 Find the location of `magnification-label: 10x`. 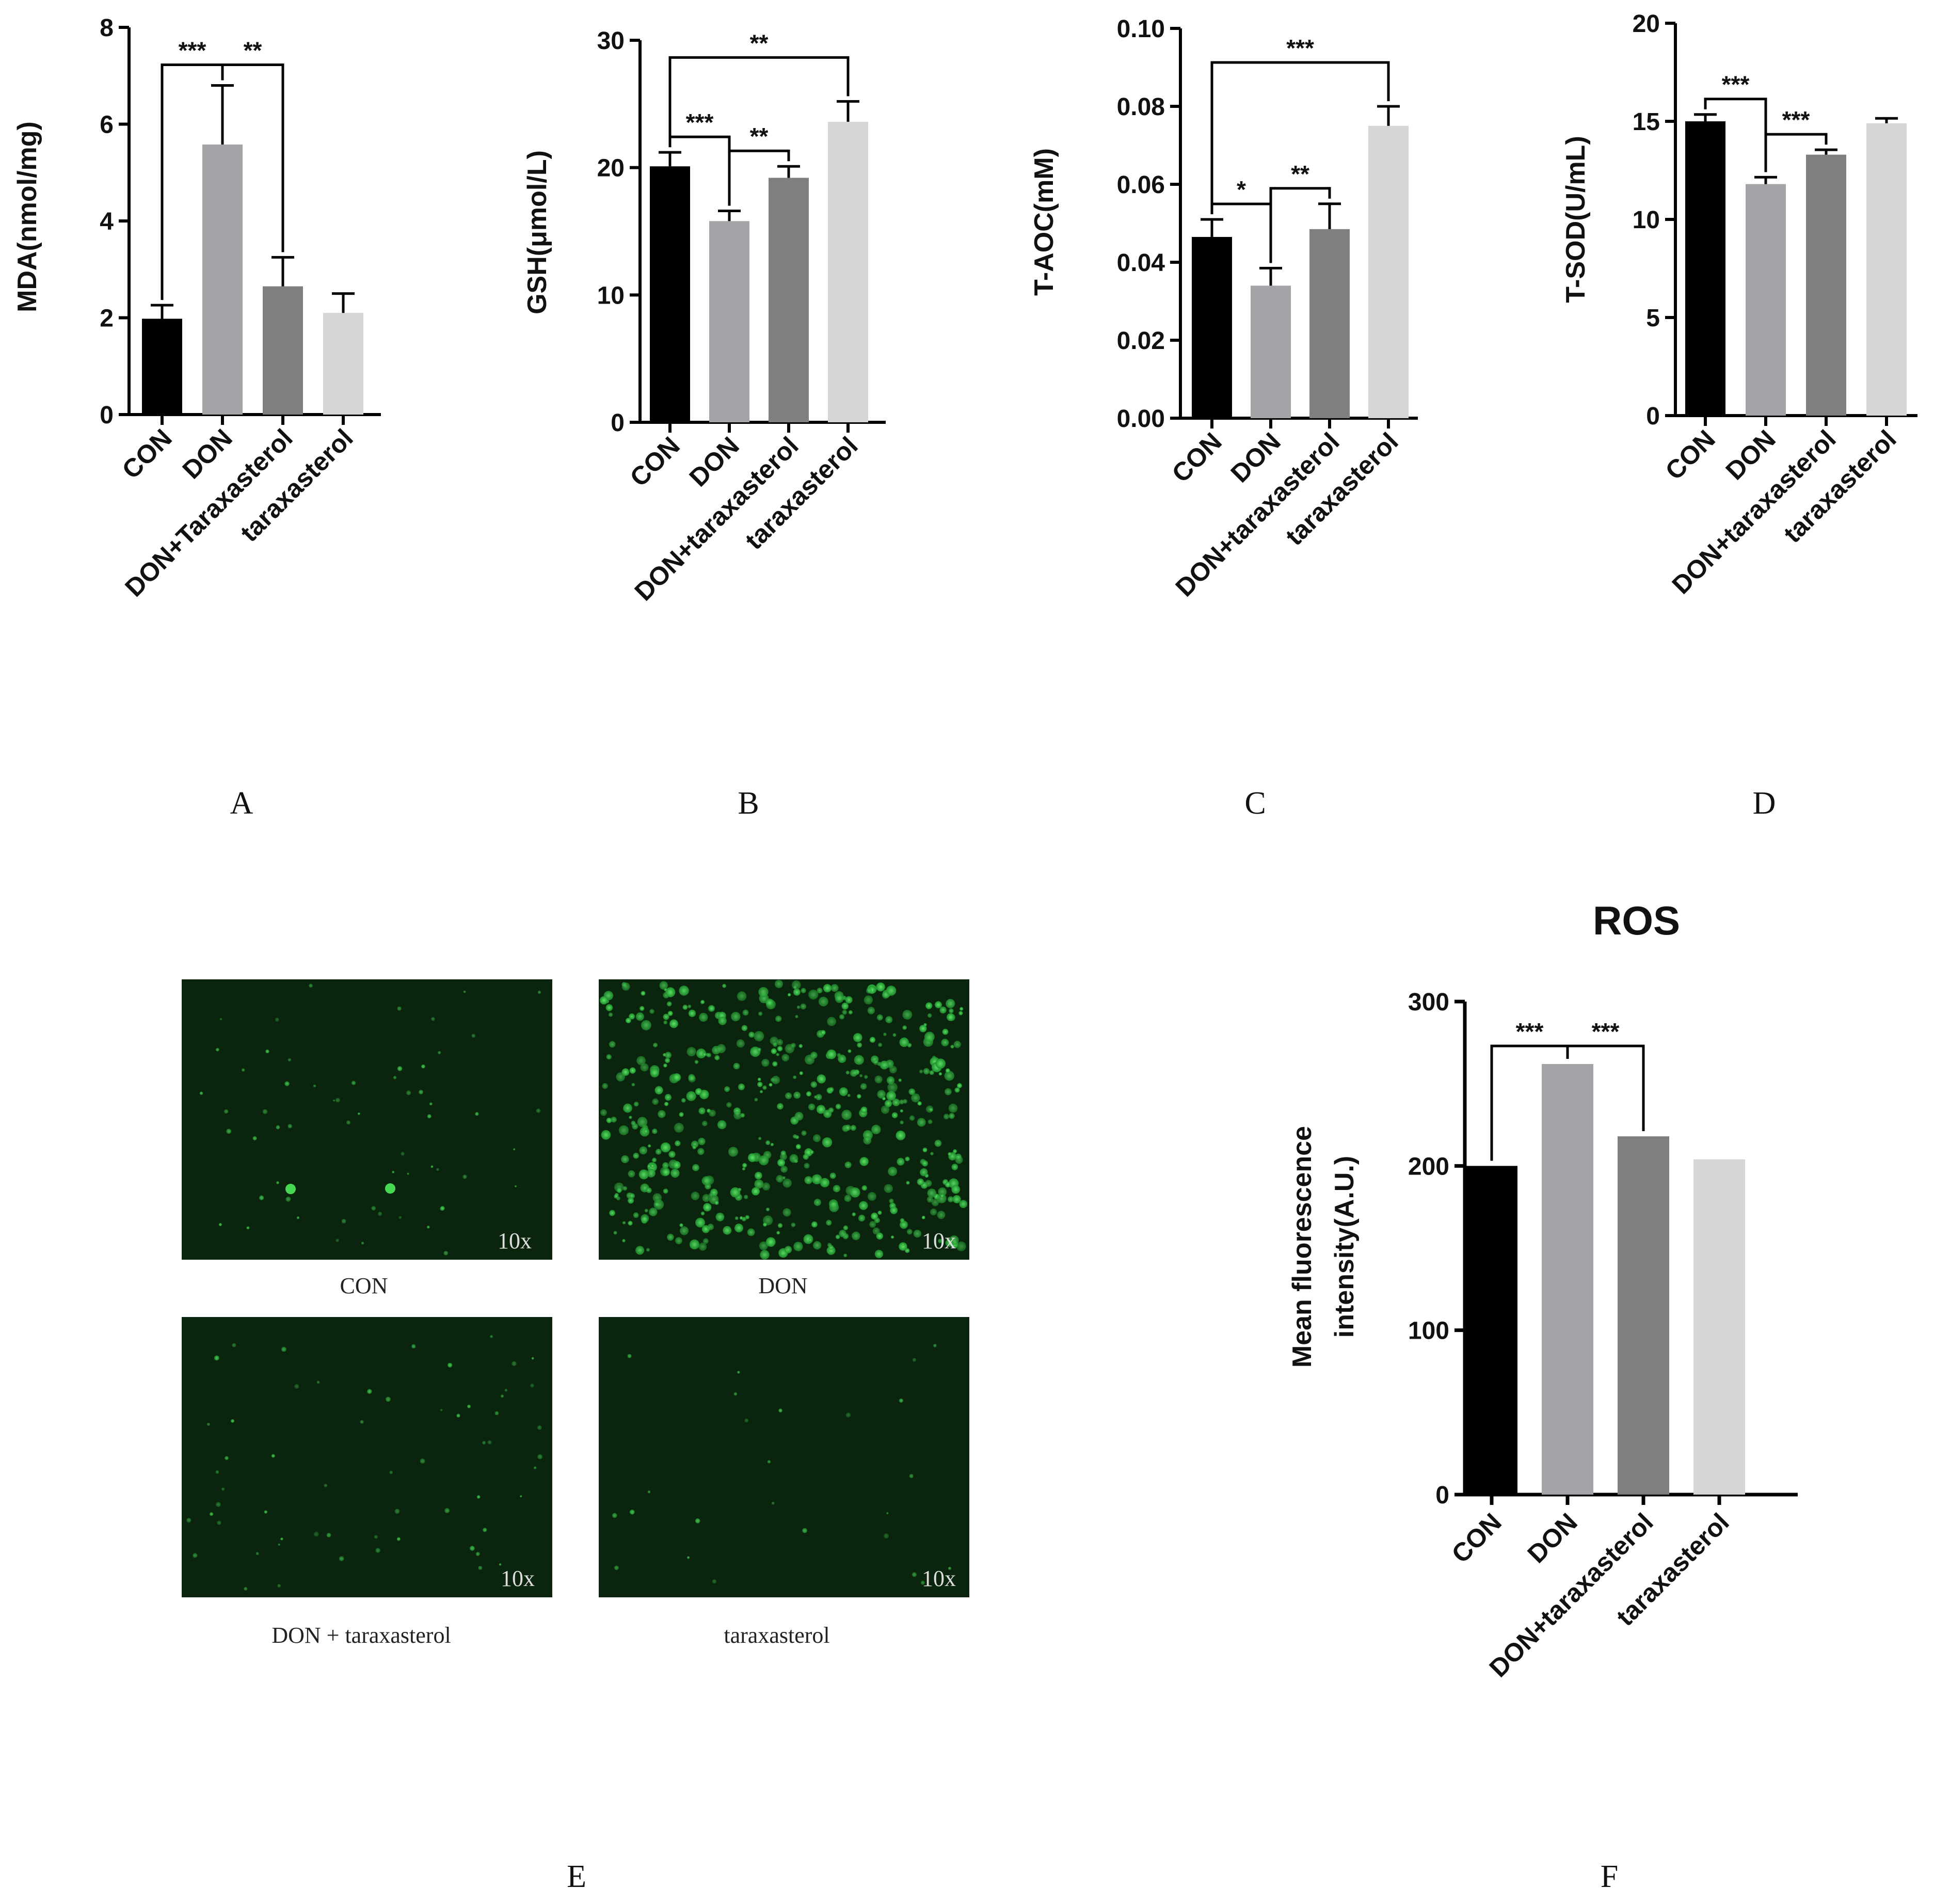

magnification-label: 10x is located at coordinates (518, 1579).